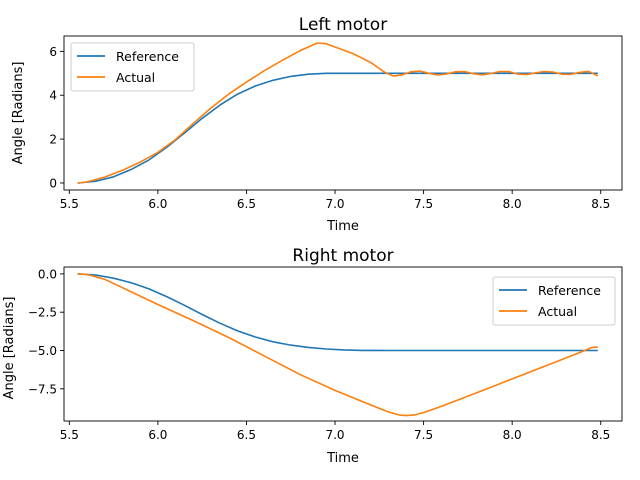  Describe the element at coordinates (157, 435) in the screenshot. I see `right-motor-x-tick-label: 6.0` at that location.